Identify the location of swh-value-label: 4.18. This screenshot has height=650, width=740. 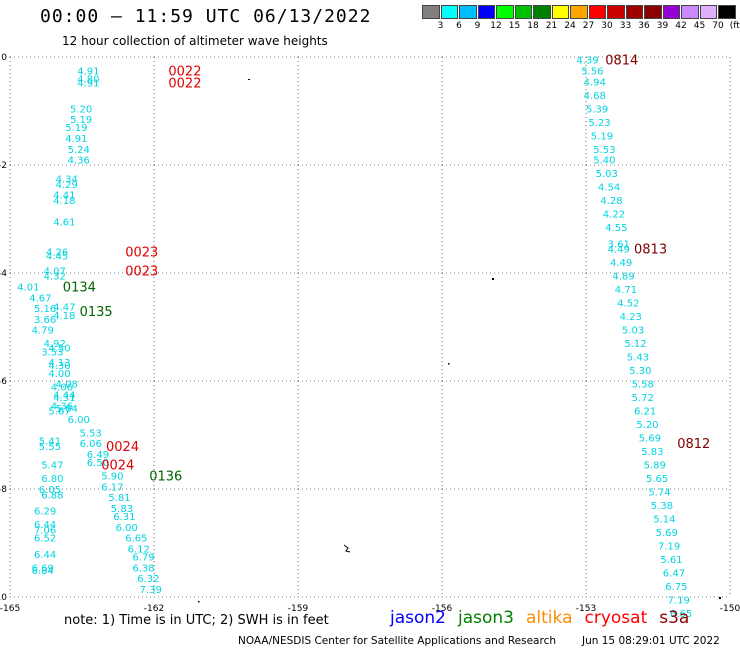
(64, 201).